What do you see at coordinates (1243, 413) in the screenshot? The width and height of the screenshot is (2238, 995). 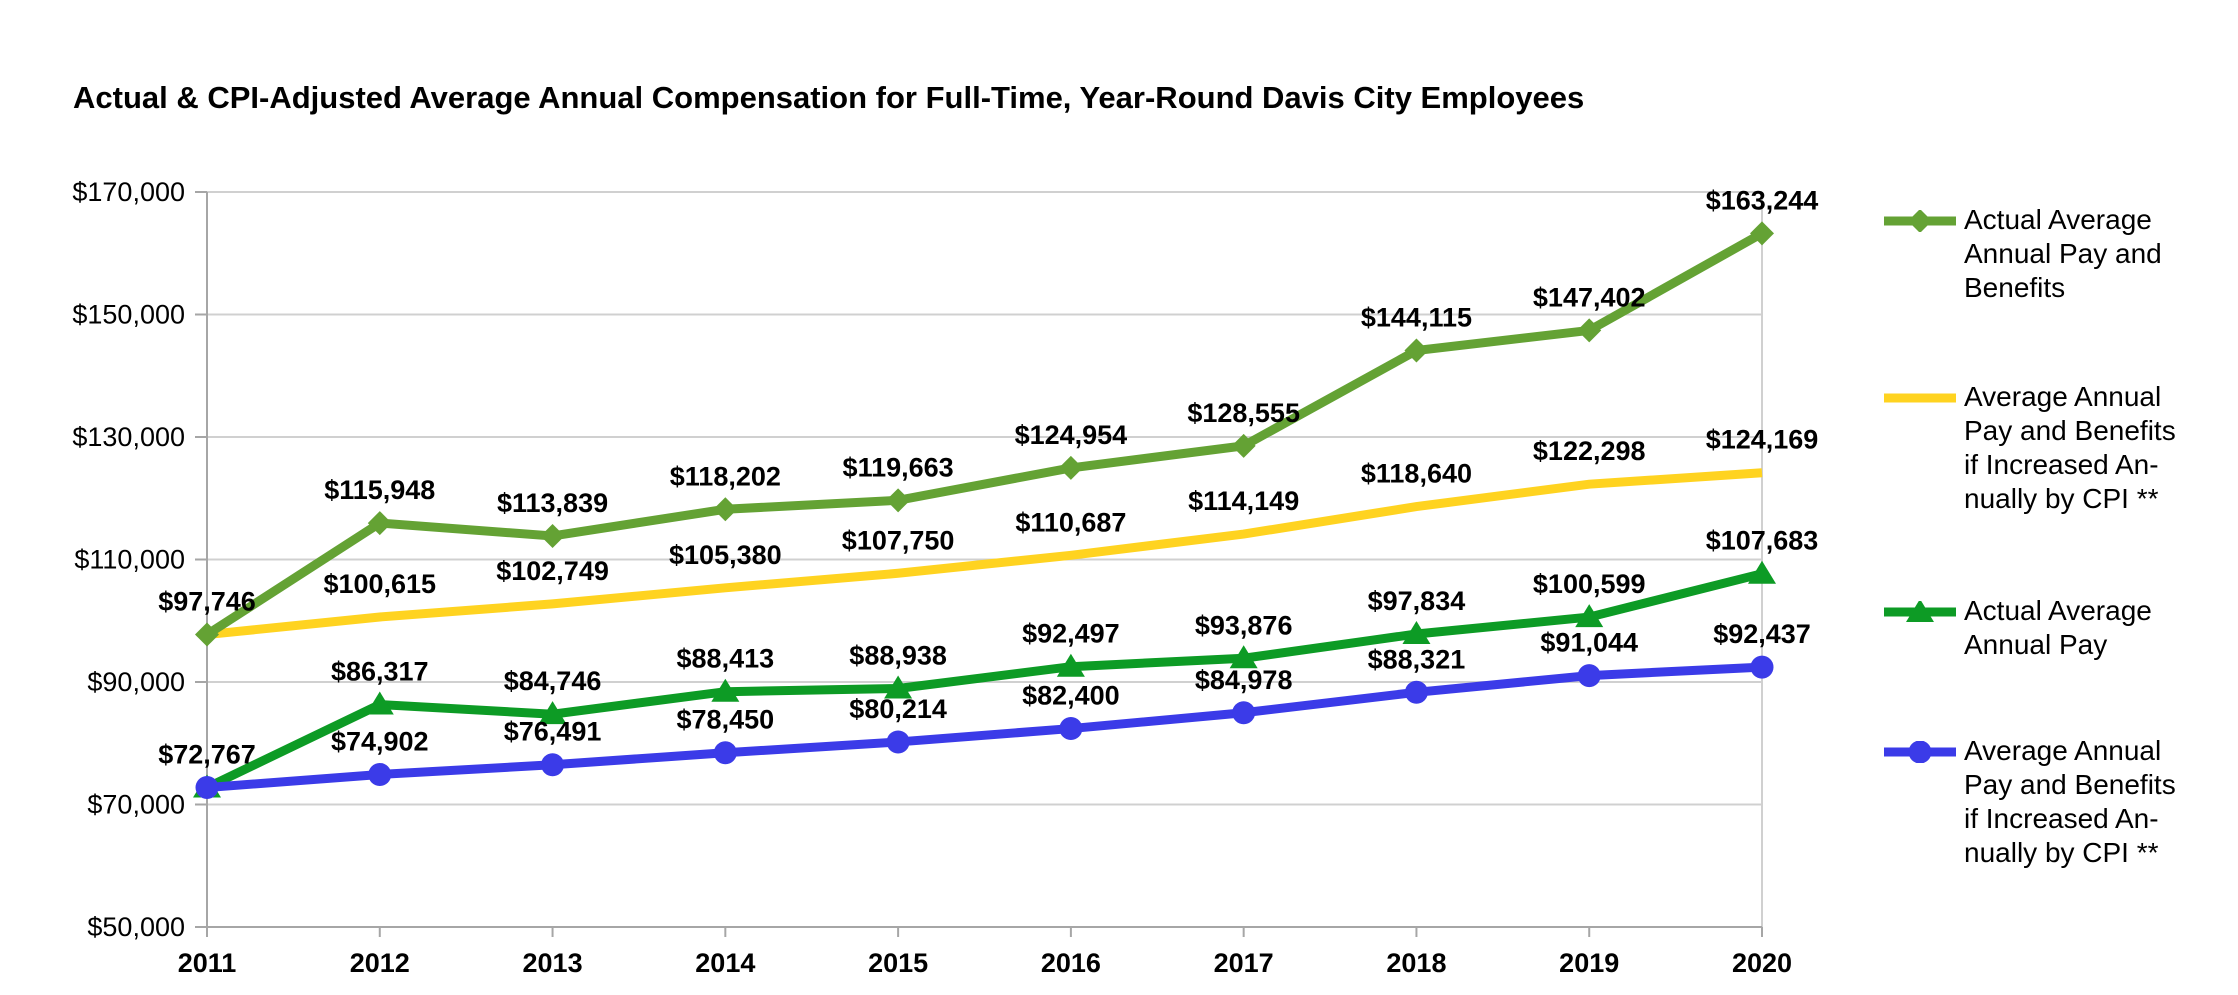 I see `data-label: $128,555` at bounding box center [1243, 413].